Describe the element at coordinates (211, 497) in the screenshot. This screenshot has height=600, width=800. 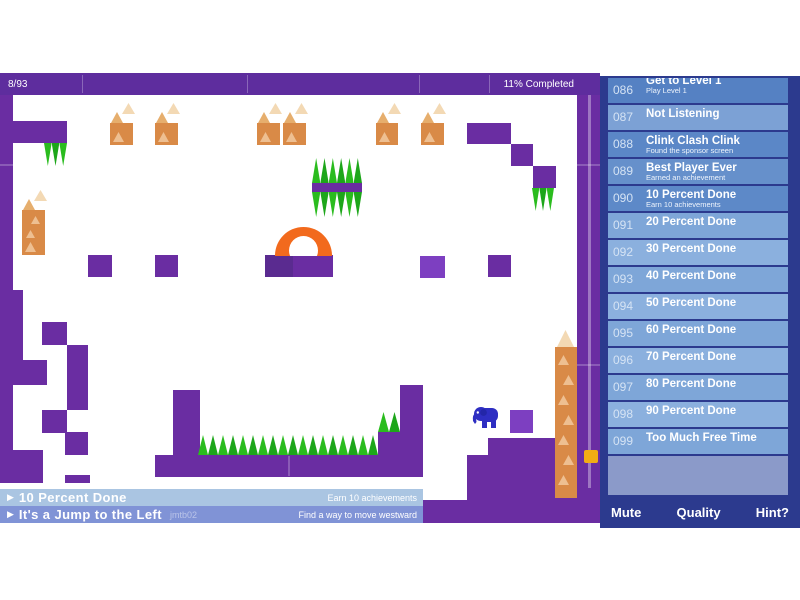
I see `achievement-toast: ▶ 10 Percent Done Earn 10 achievements` at that location.